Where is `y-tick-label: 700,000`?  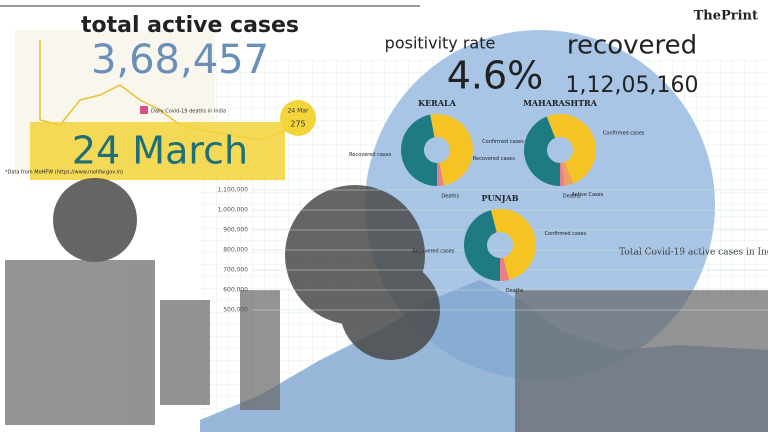 y-tick-label: 700,000 is located at coordinates (235, 270).